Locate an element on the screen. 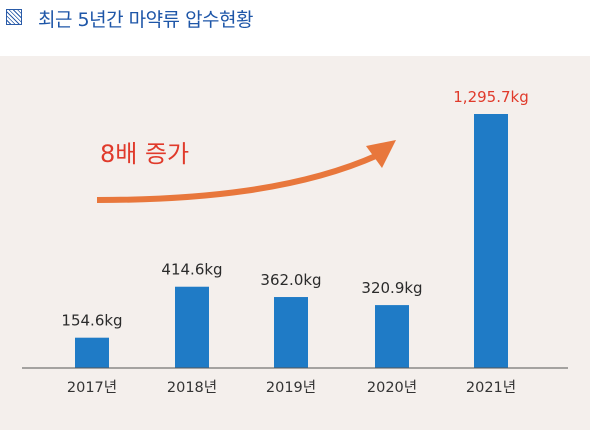  growth-annotation: 8배 증가 is located at coordinates (246, 171).